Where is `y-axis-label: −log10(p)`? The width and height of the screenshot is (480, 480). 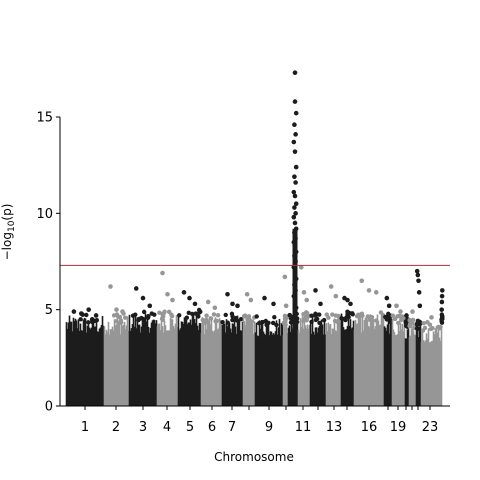
y-axis-label: −log10(p) is located at coordinates (8, 232).